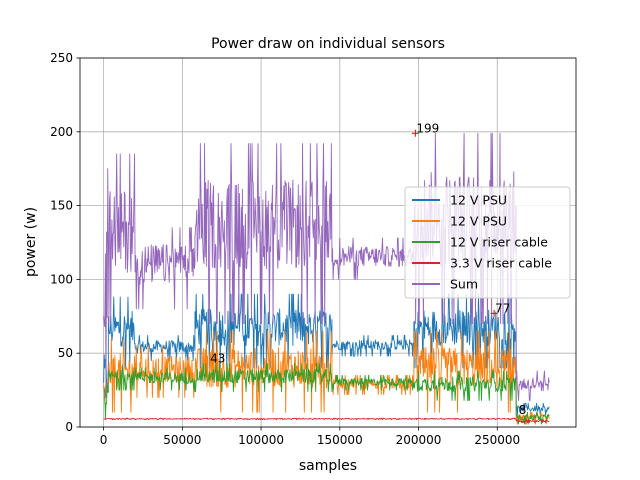  What do you see at coordinates (61, 206) in the screenshot?
I see `y-tick-label: 150` at bounding box center [61, 206].